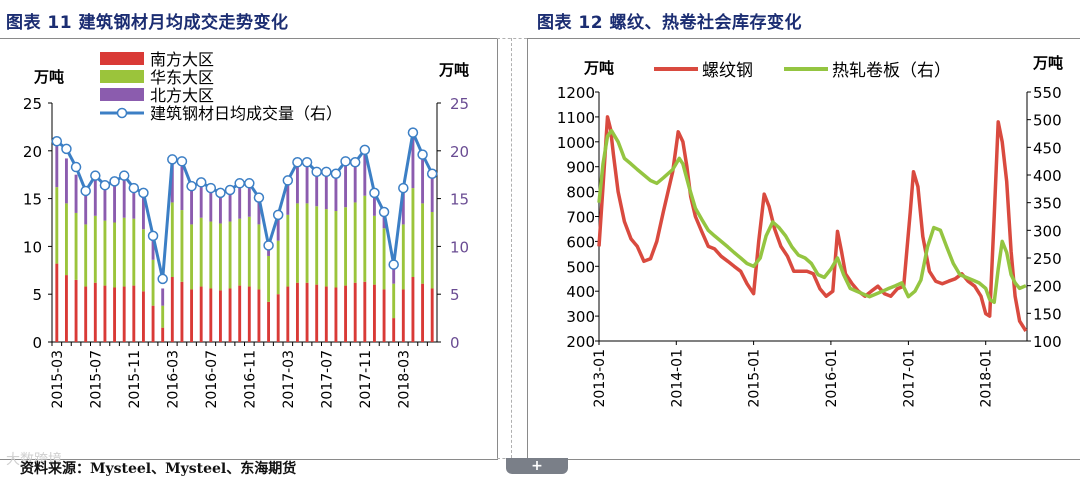 The image size is (1080, 483). What do you see at coordinates (459, 152) in the screenshot?
I see `y2-tick-label: 20` at bounding box center [459, 152].